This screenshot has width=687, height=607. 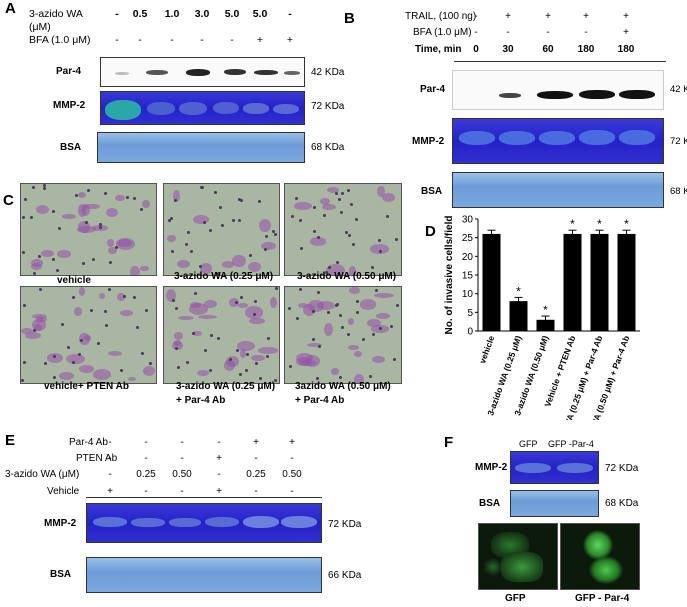 What do you see at coordinates (476, 49) in the screenshot?
I see `panel-b-row3-values-value: 0` at bounding box center [476, 49].